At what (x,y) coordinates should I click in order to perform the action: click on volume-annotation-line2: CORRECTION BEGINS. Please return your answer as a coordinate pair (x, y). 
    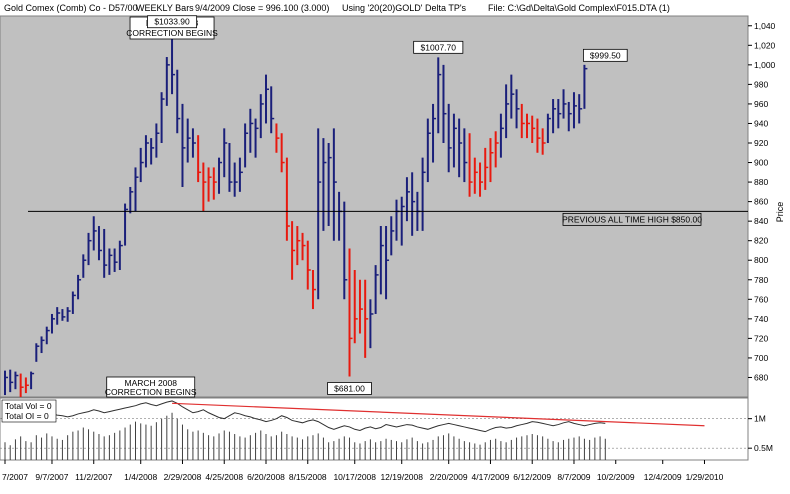
    Looking at the image, I should click on (151, 392).